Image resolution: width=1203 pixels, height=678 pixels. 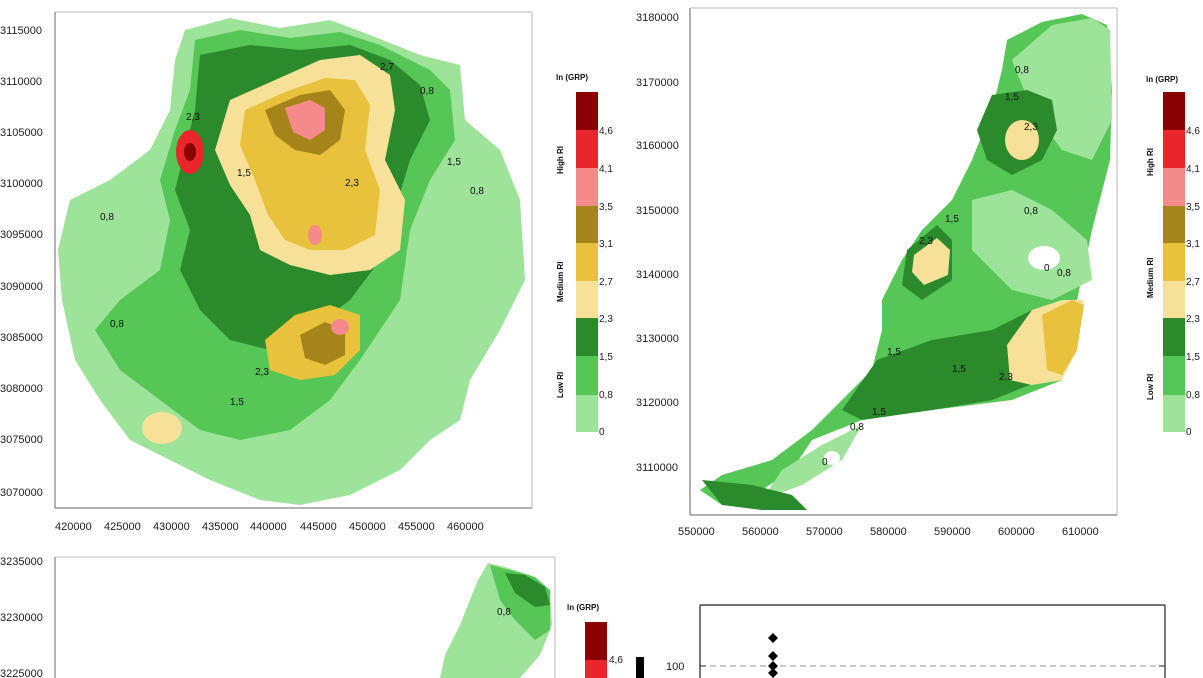 What do you see at coordinates (1080, 532) in the screenshot?
I see `x-tick-label: 610000` at bounding box center [1080, 532].